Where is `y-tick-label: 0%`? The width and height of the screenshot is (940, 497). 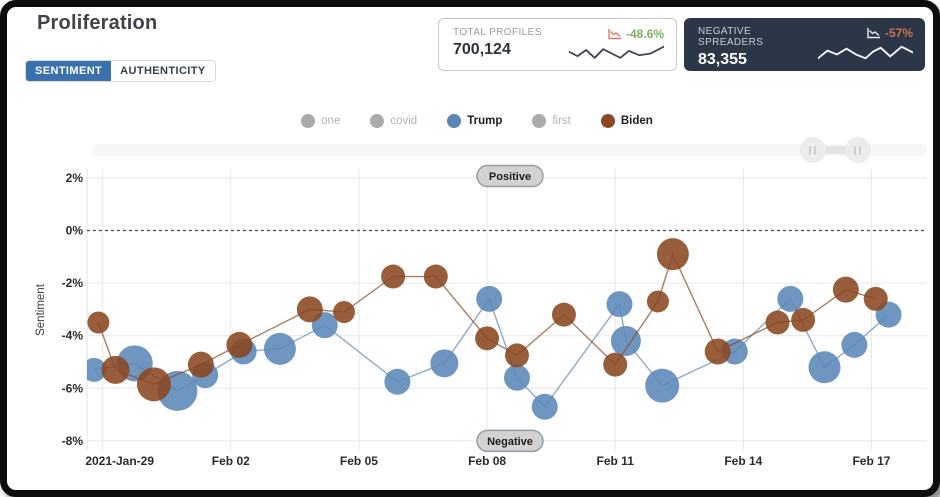
y-tick-label: 0% is located at coordinates (75, 231).